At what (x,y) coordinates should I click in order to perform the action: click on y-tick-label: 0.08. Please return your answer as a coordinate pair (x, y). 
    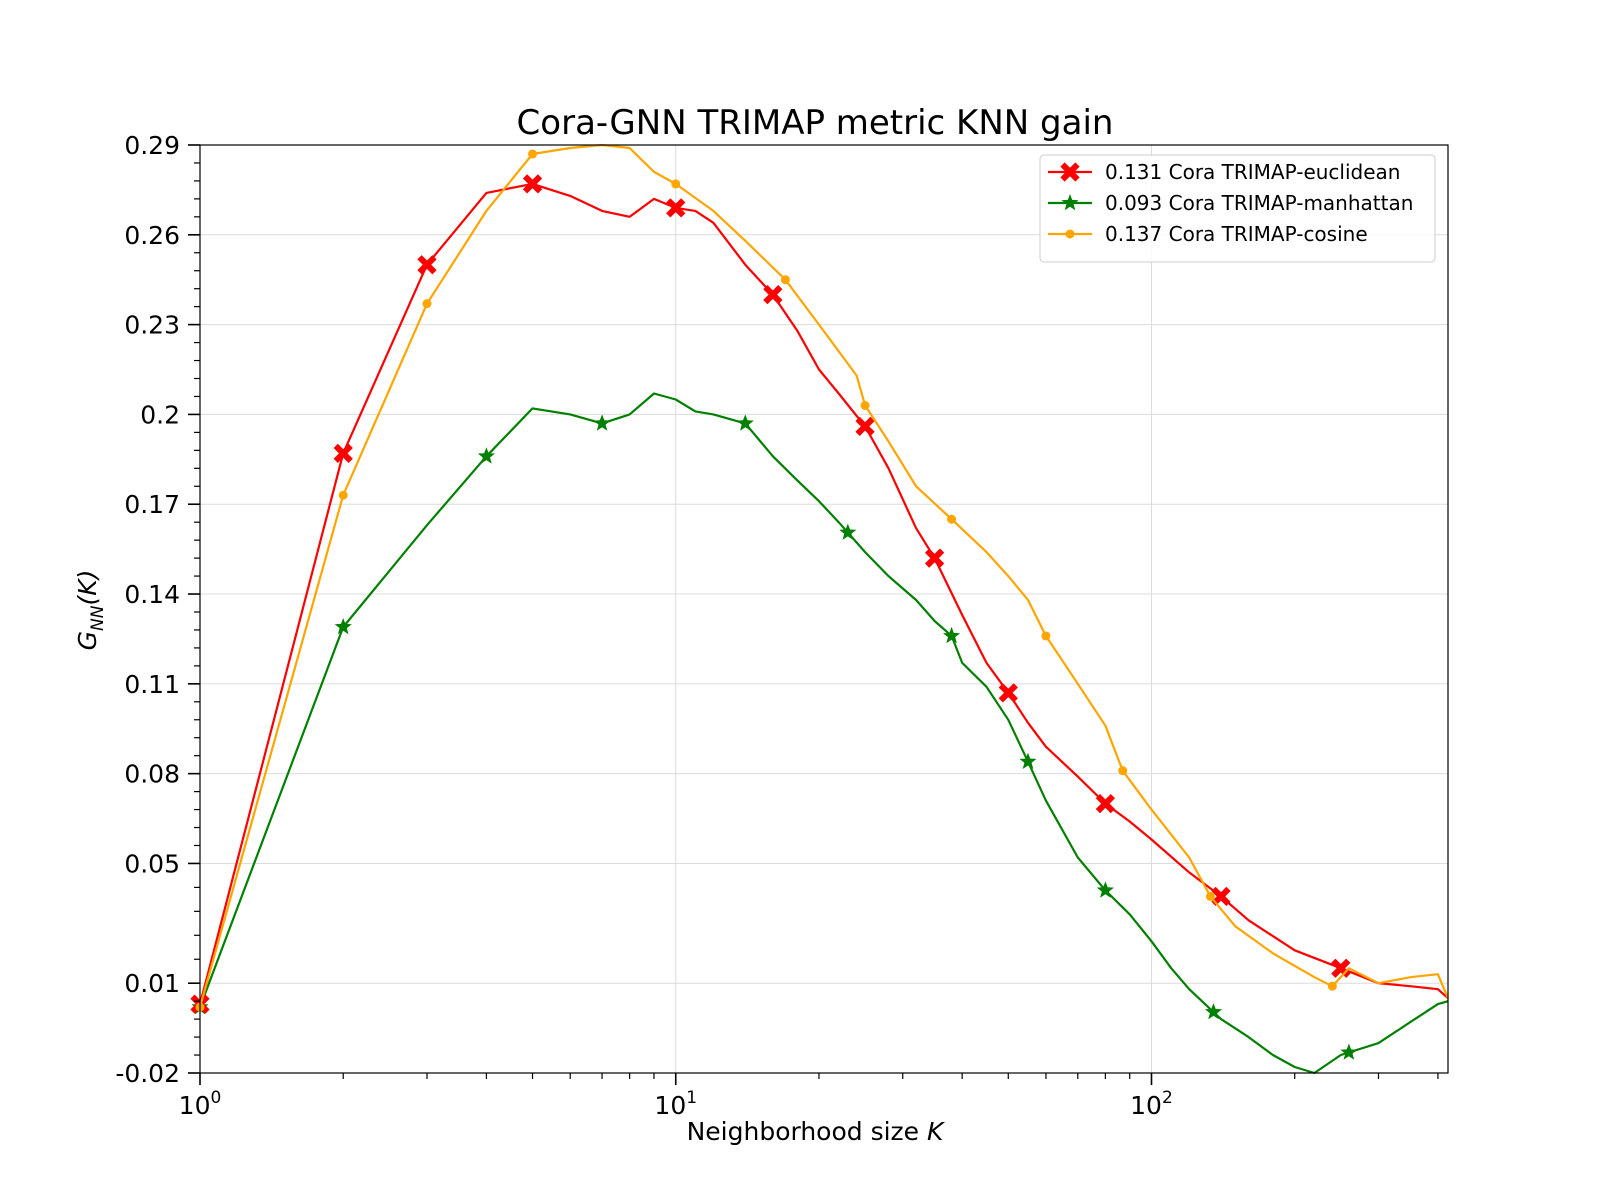
    Looking at the image, I should click on (152, 774).